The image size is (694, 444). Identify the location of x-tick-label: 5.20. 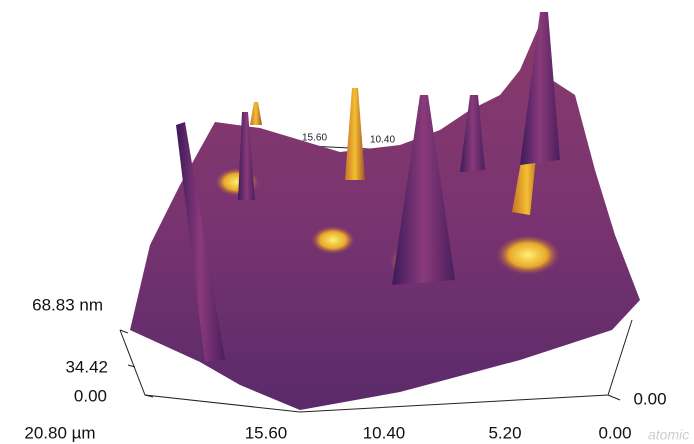
(504, 432).